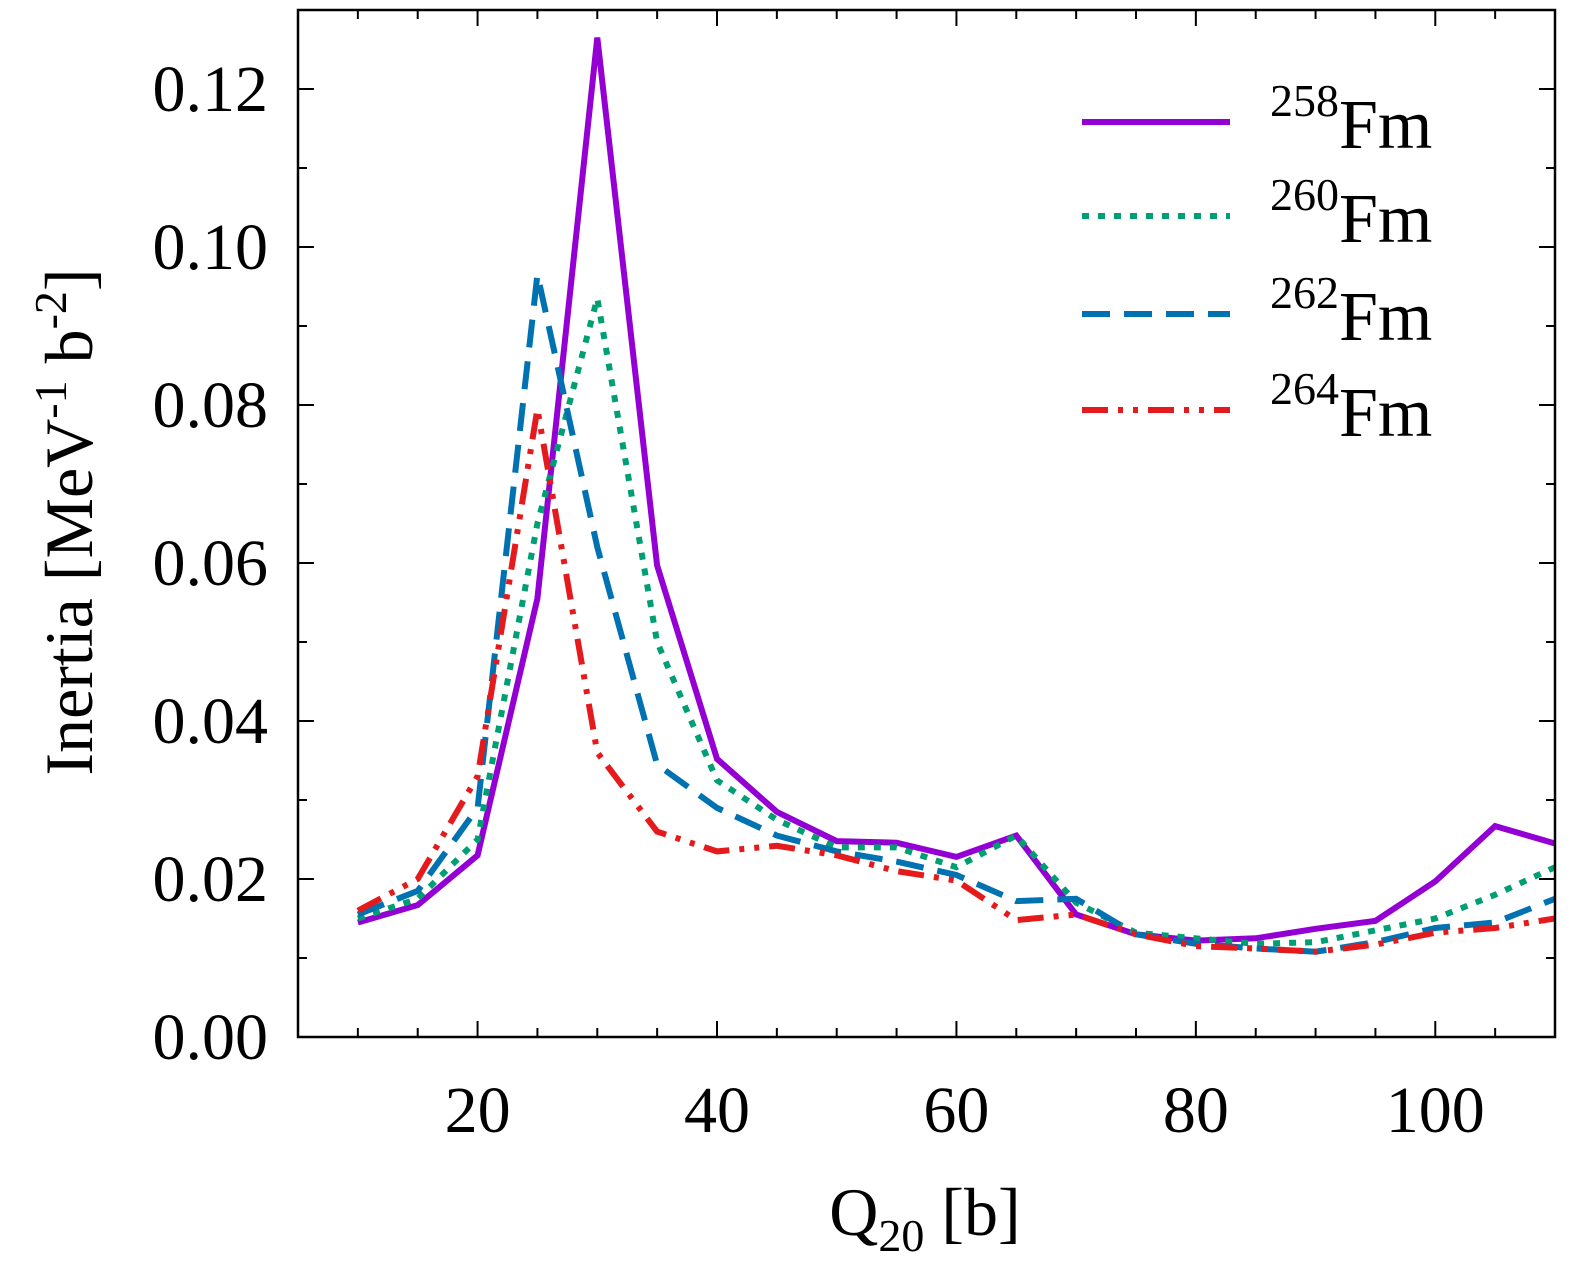 The width and height of the screenshot is (1578, 1262). Describe the element at coordinates (1351, 119) in the screenshot. I see `legend-label-258Fm: 258Fm` at that location.